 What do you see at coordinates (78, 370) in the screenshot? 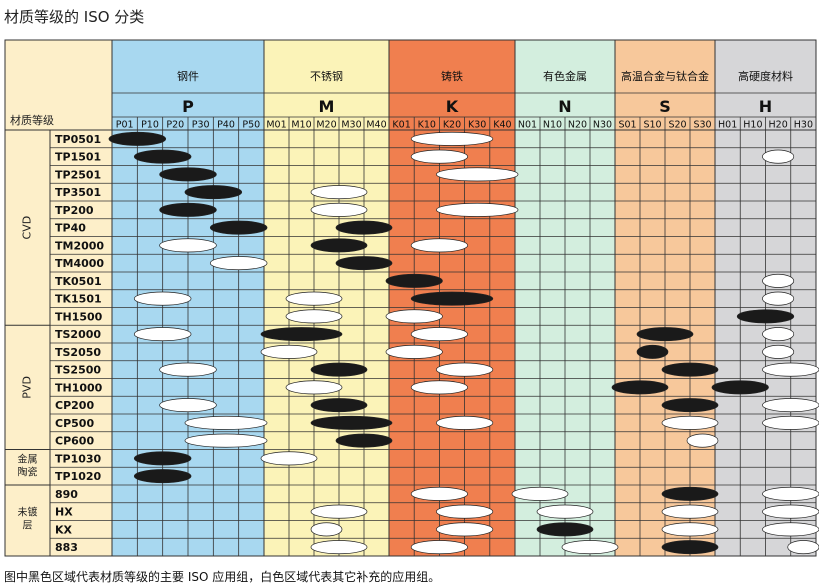
I see `grade-label: TS2500` at bounding box center [78, 370].